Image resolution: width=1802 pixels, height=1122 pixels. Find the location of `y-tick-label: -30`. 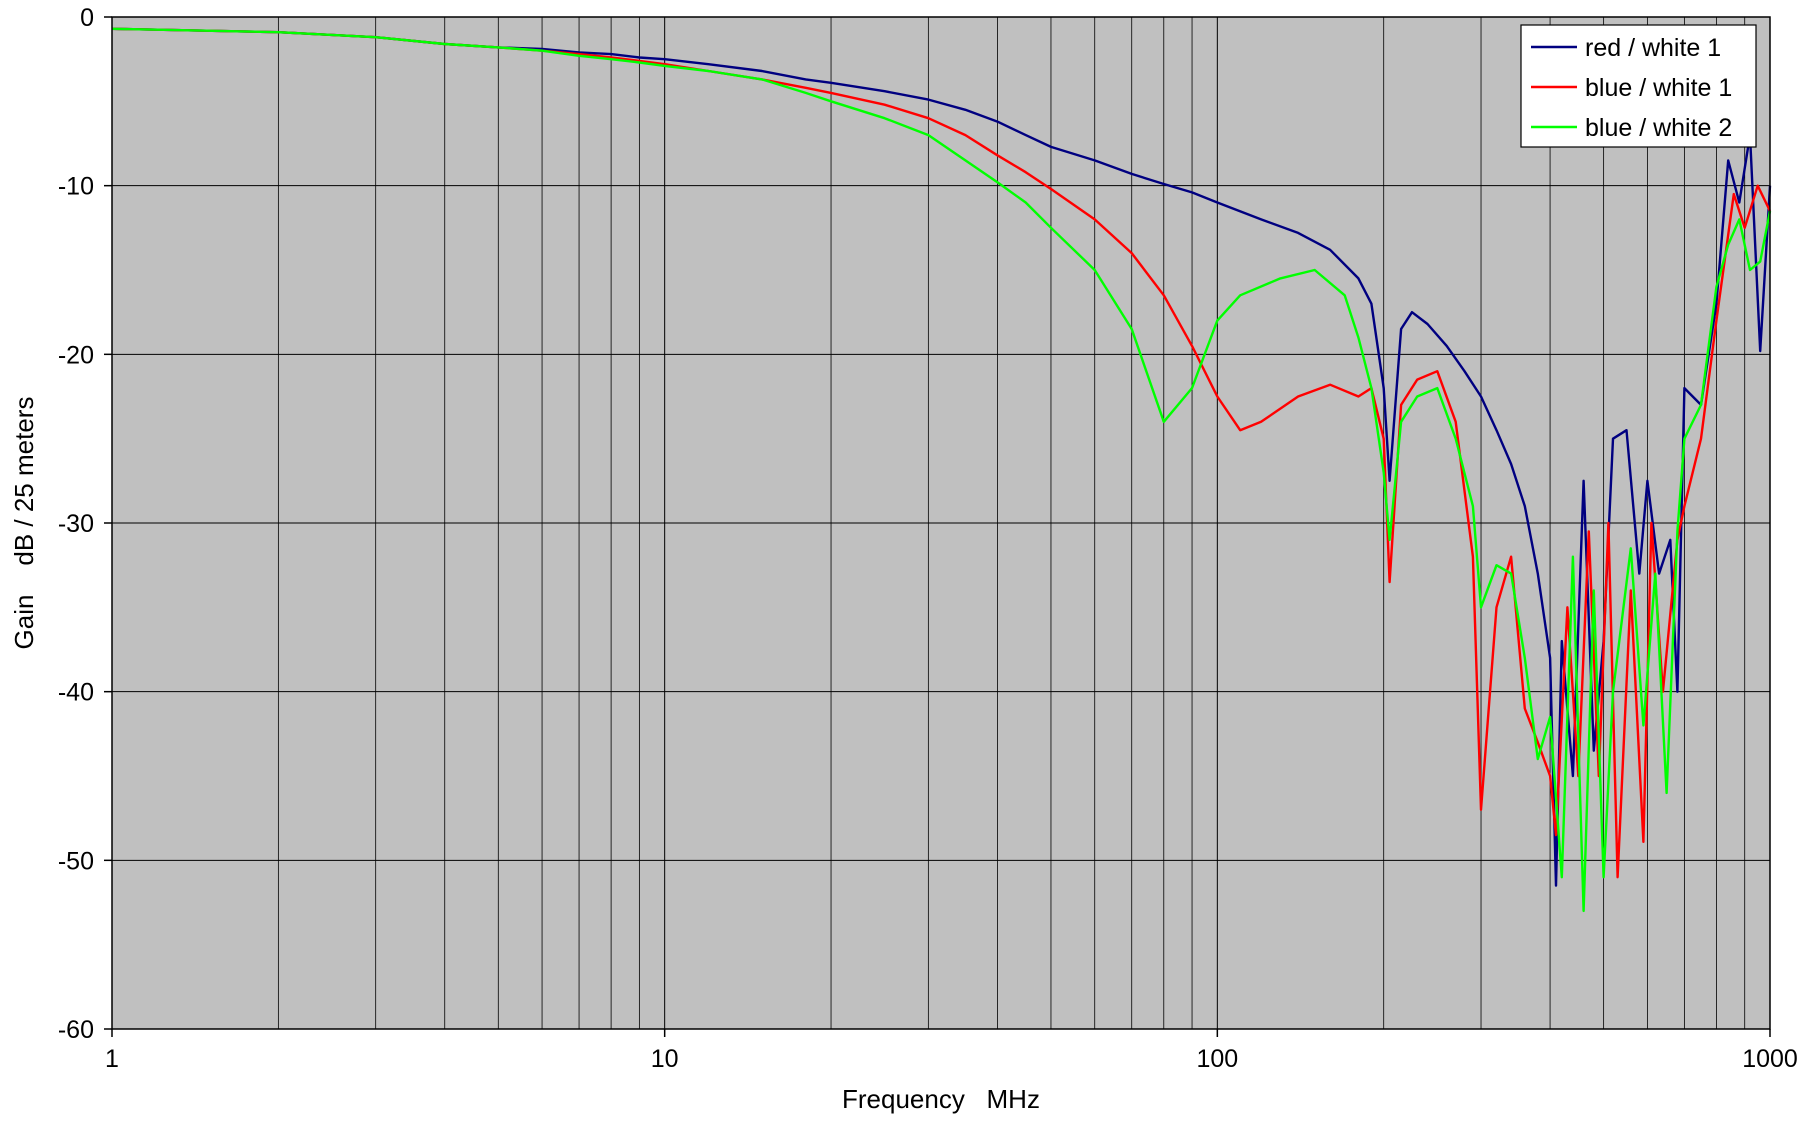

y-tick-label: -30 is located at coordinates (76, 524).